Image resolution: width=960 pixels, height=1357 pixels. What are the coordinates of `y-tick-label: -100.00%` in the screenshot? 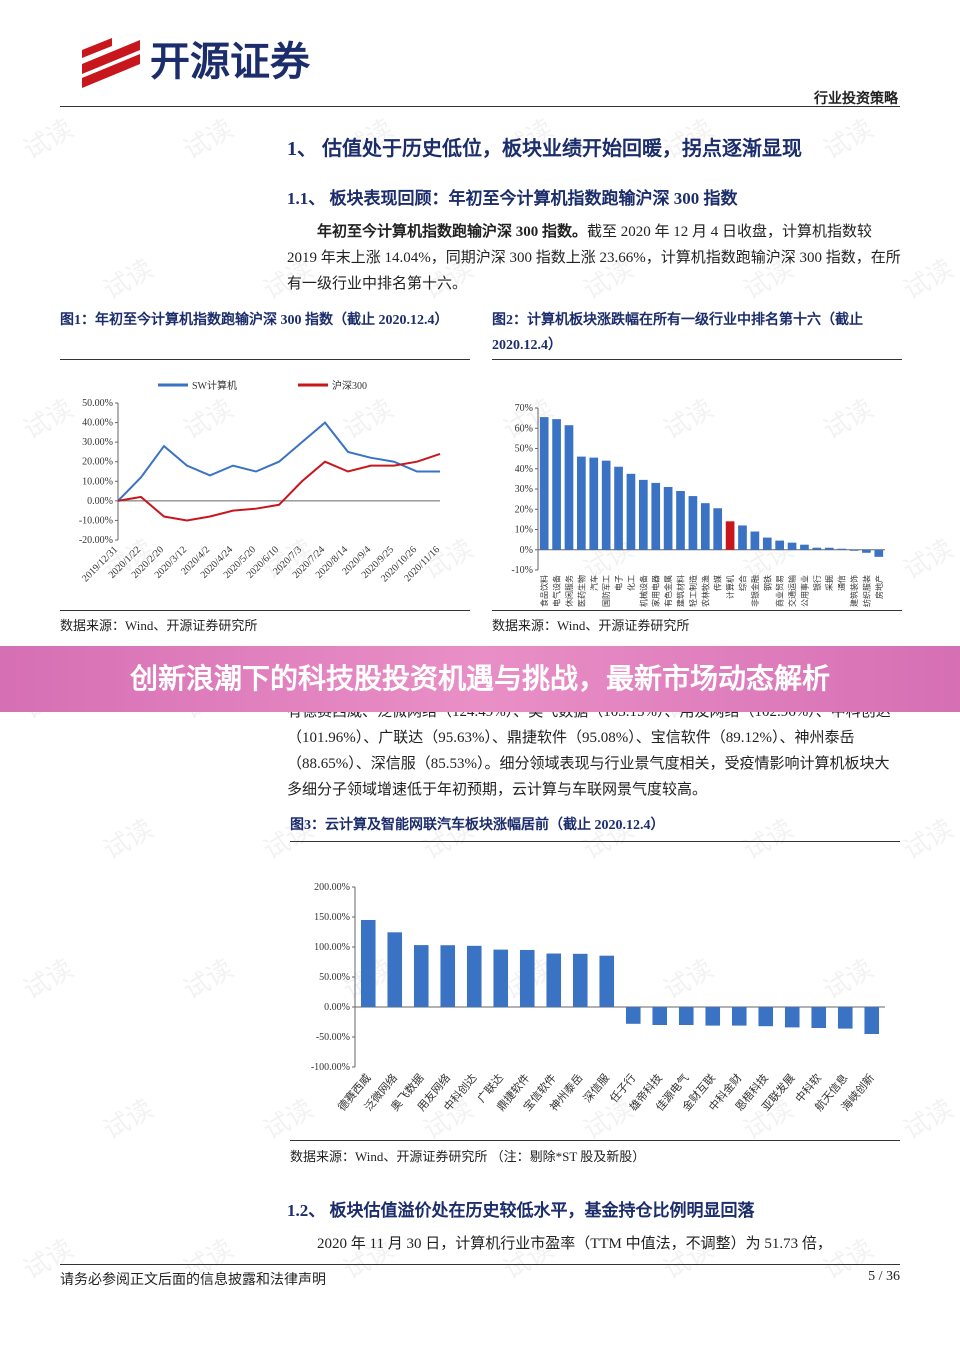 It's located at (330, 1067).